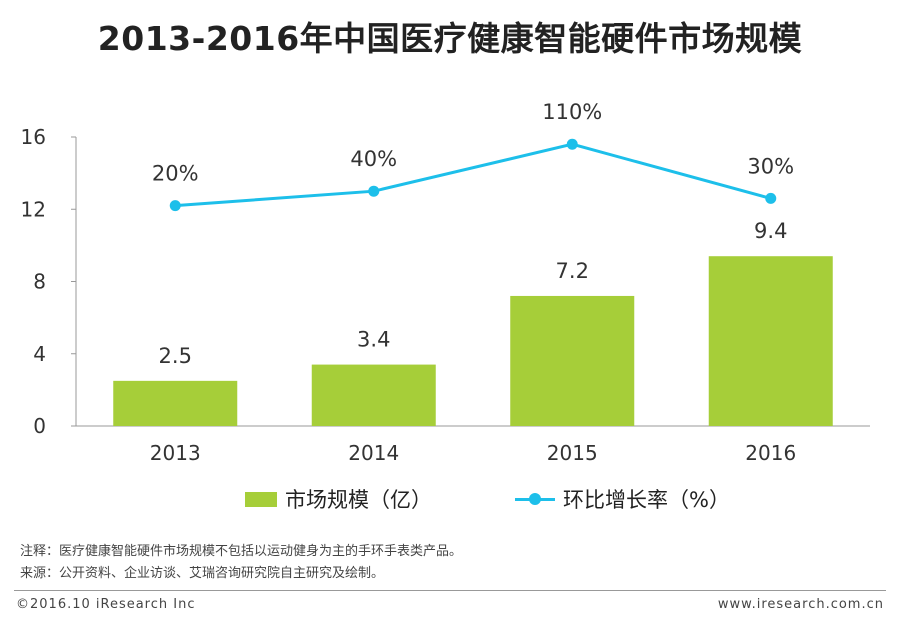 Image resolution: width=900 pixels, height=627 pixels. What do you see at coordinates (770, 166) in the screenshot?
I see `growth-rate-label: 30%` at bounding box center [770, 166].